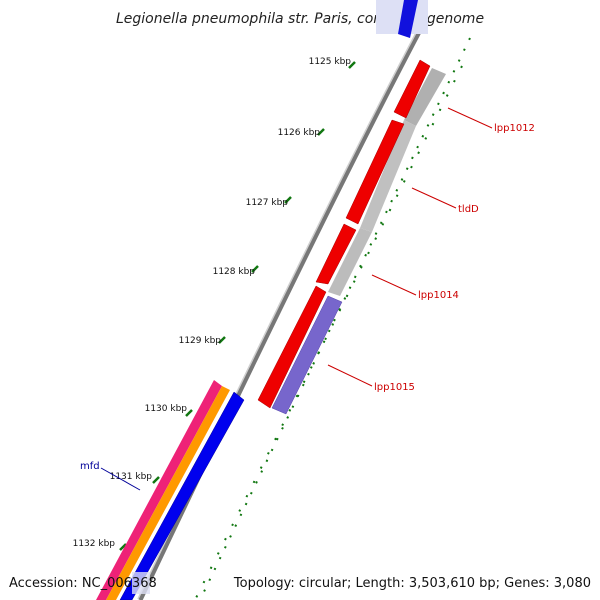  What do you see at coordinates (182, 495) in the screenshot?
I see `gene-mfd` at bounding box center [182, 495].